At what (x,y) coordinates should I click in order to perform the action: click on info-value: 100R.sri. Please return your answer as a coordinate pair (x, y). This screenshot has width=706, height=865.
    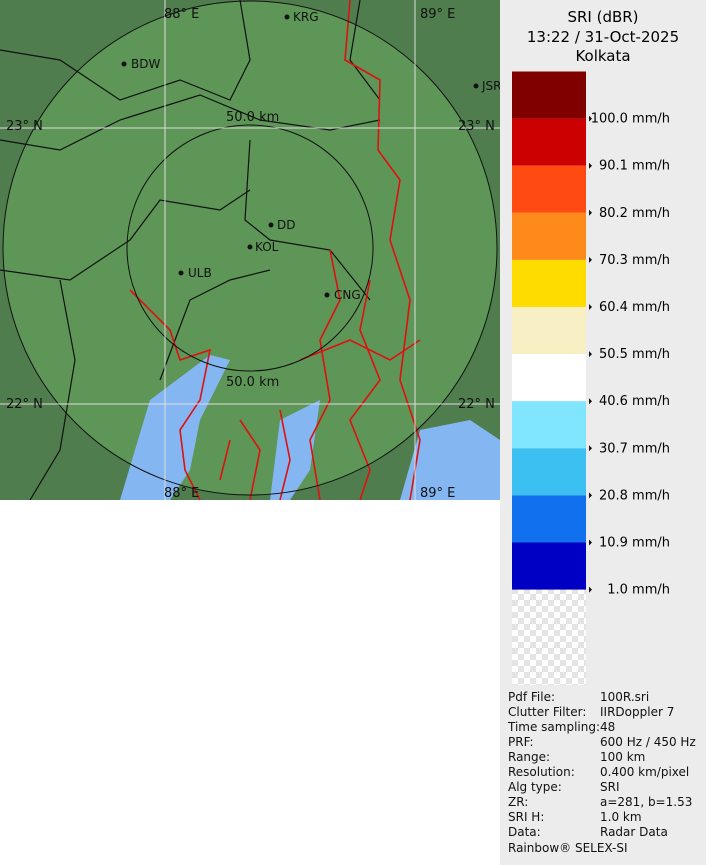
    Looking at the image, I should click on (625, 697).